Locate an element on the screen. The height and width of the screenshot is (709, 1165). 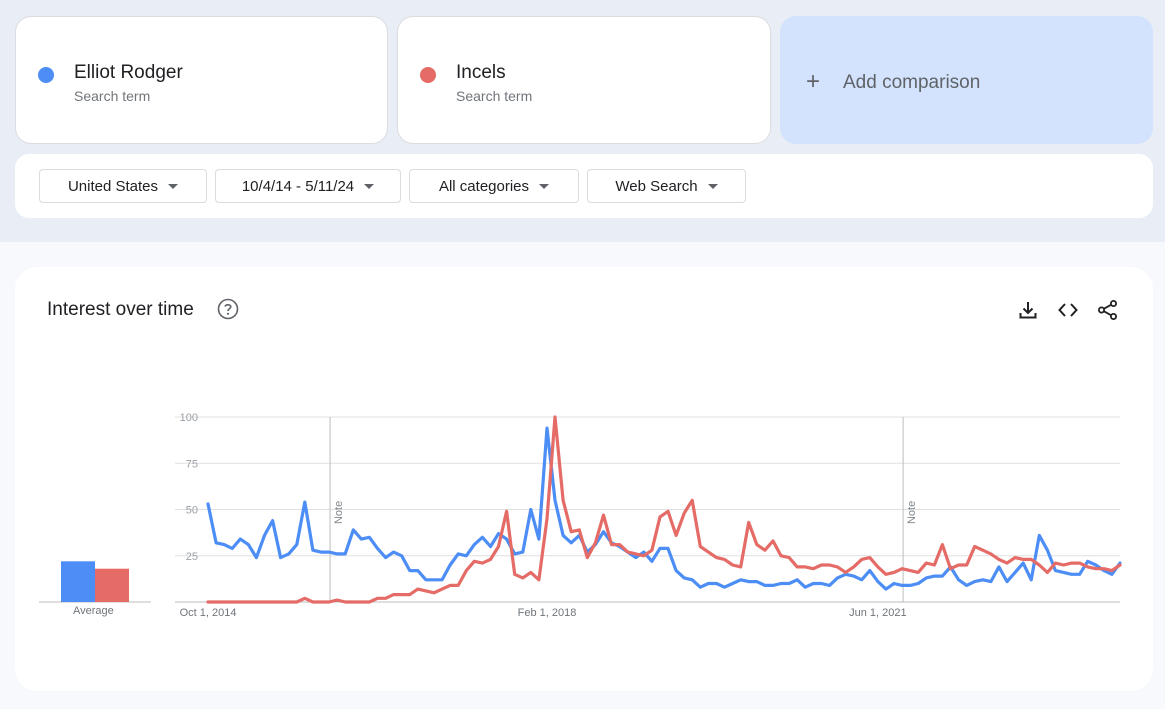
region-select: United States is located at coordinates (123, 186).